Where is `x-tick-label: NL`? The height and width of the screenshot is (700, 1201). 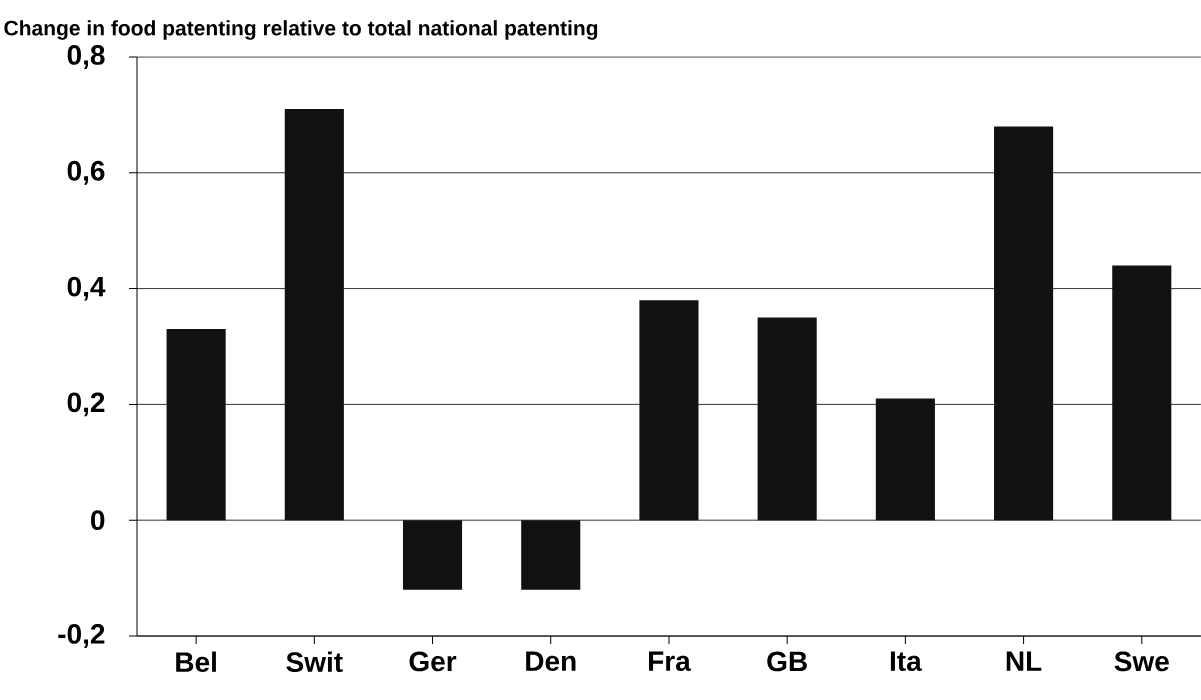 x-tick-label: NL is located at coordinates (1024, 661).